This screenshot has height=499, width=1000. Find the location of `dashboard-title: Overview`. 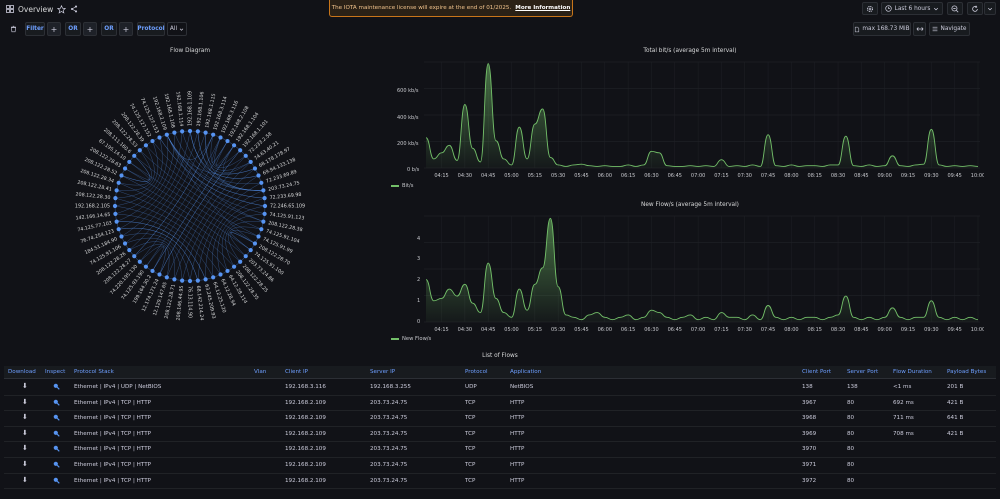

dashboard-title: Overview is located at coordinates (36, 9).